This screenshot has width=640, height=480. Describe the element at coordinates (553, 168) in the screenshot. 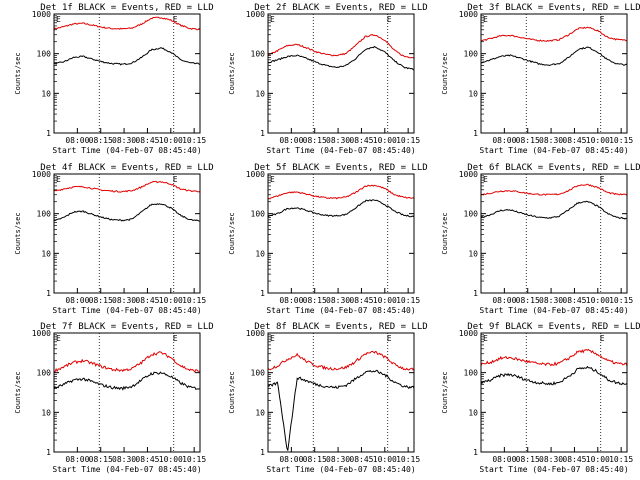

I see `panel-title: Det 6f BLACK = Events, RED = LLD` at that location.